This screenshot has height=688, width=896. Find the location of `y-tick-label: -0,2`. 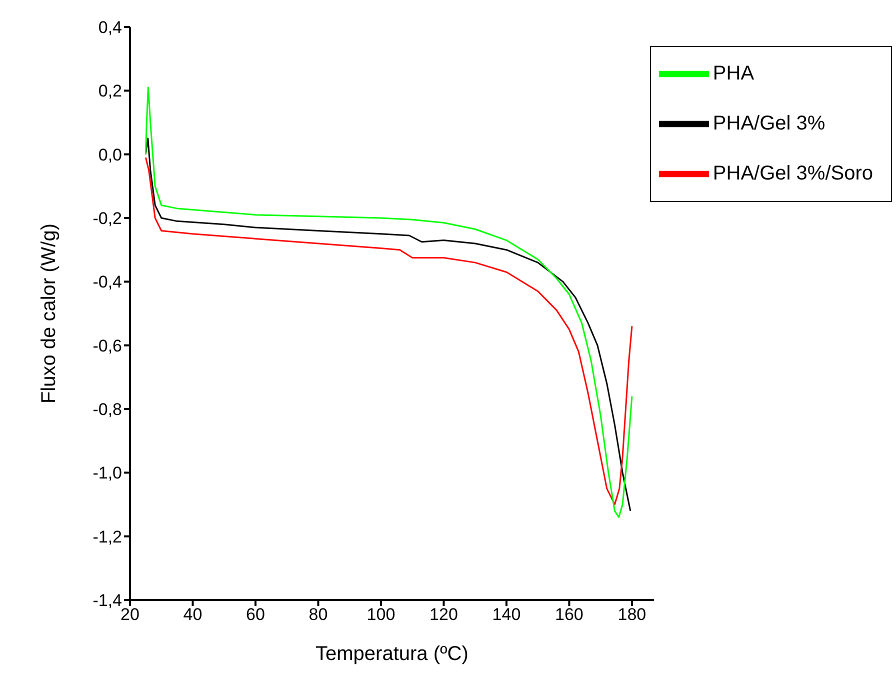

y-tick-label: -0,2 is located at coordinates (107, 218).